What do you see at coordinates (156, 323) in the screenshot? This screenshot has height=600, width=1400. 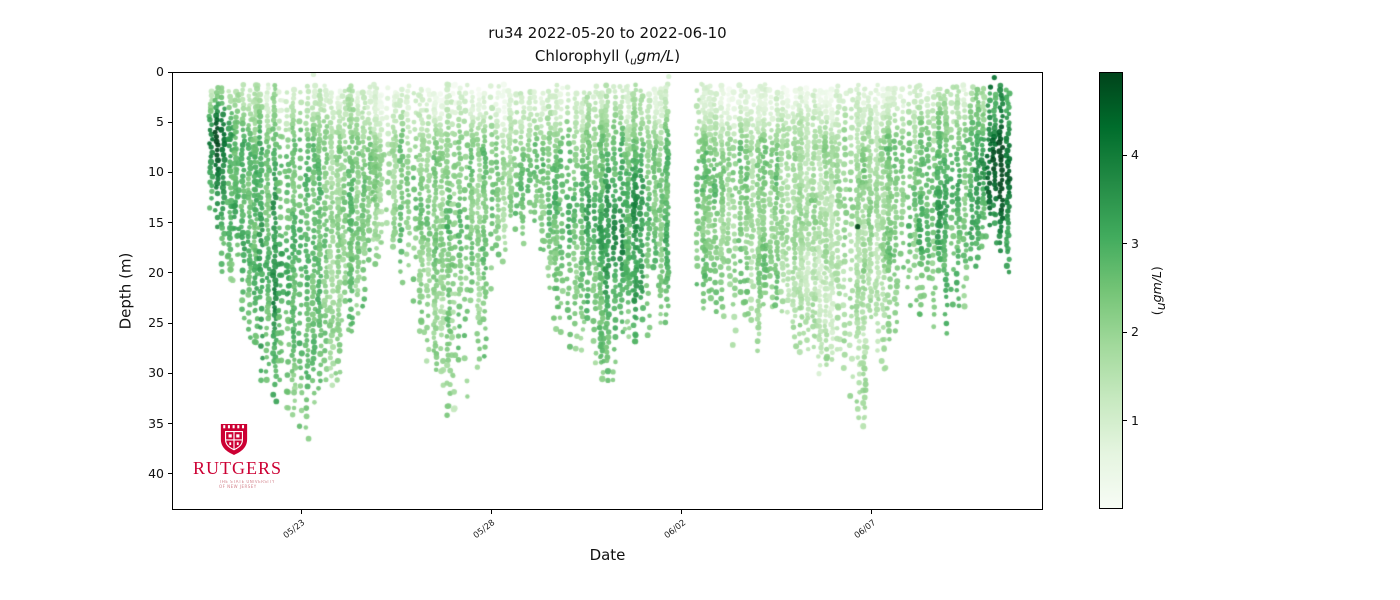 I see `y-tick-label: 25` at bounding box center [156, 323].